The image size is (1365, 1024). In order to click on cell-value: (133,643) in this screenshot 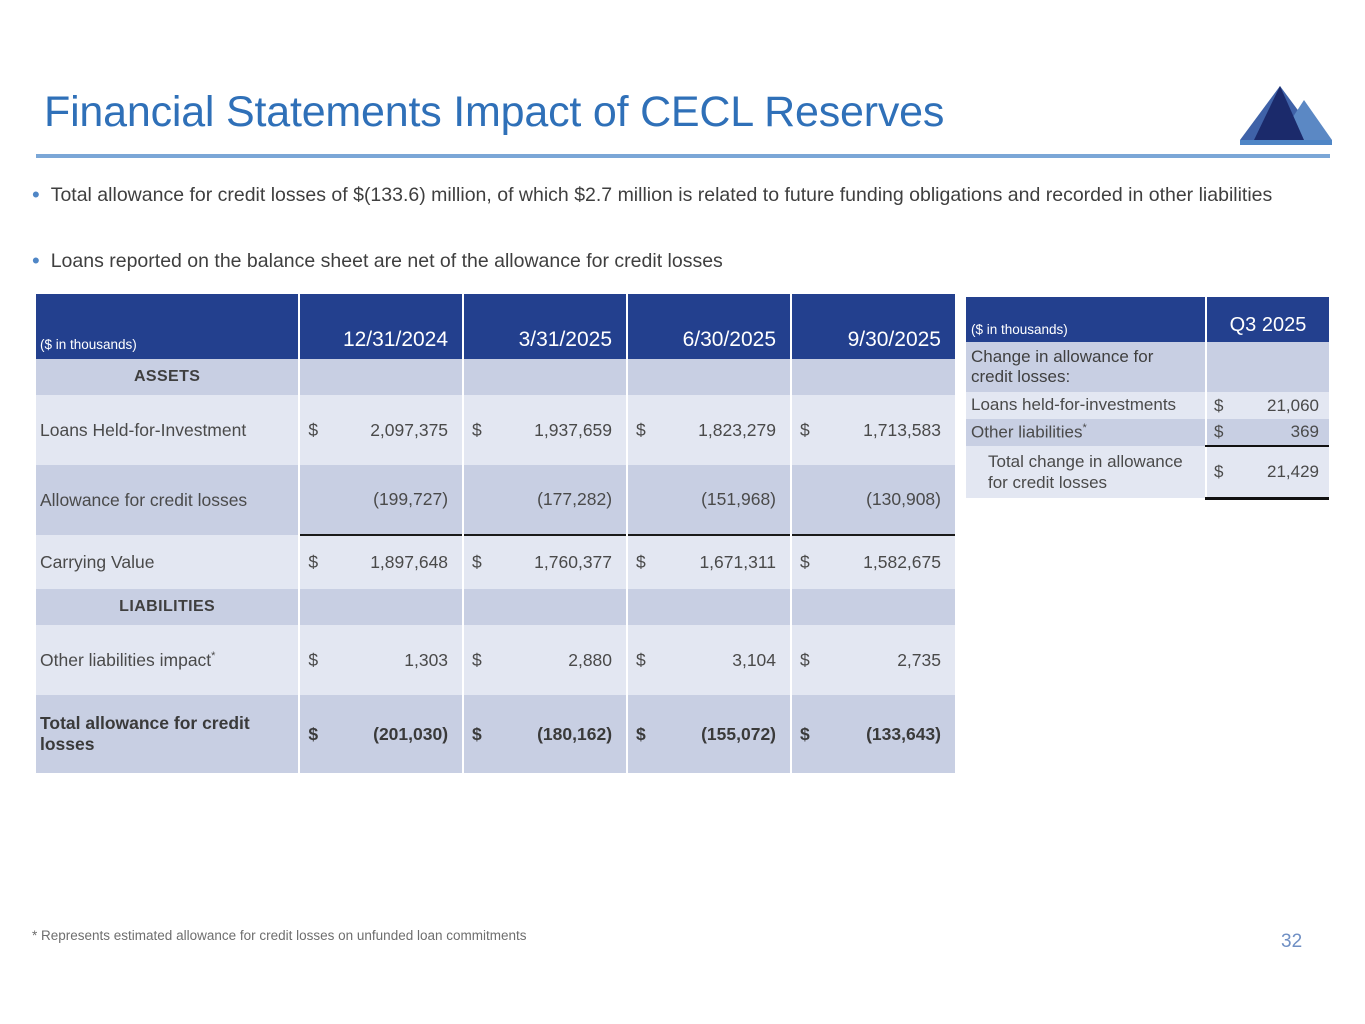, I will do `click(903, 733)`.